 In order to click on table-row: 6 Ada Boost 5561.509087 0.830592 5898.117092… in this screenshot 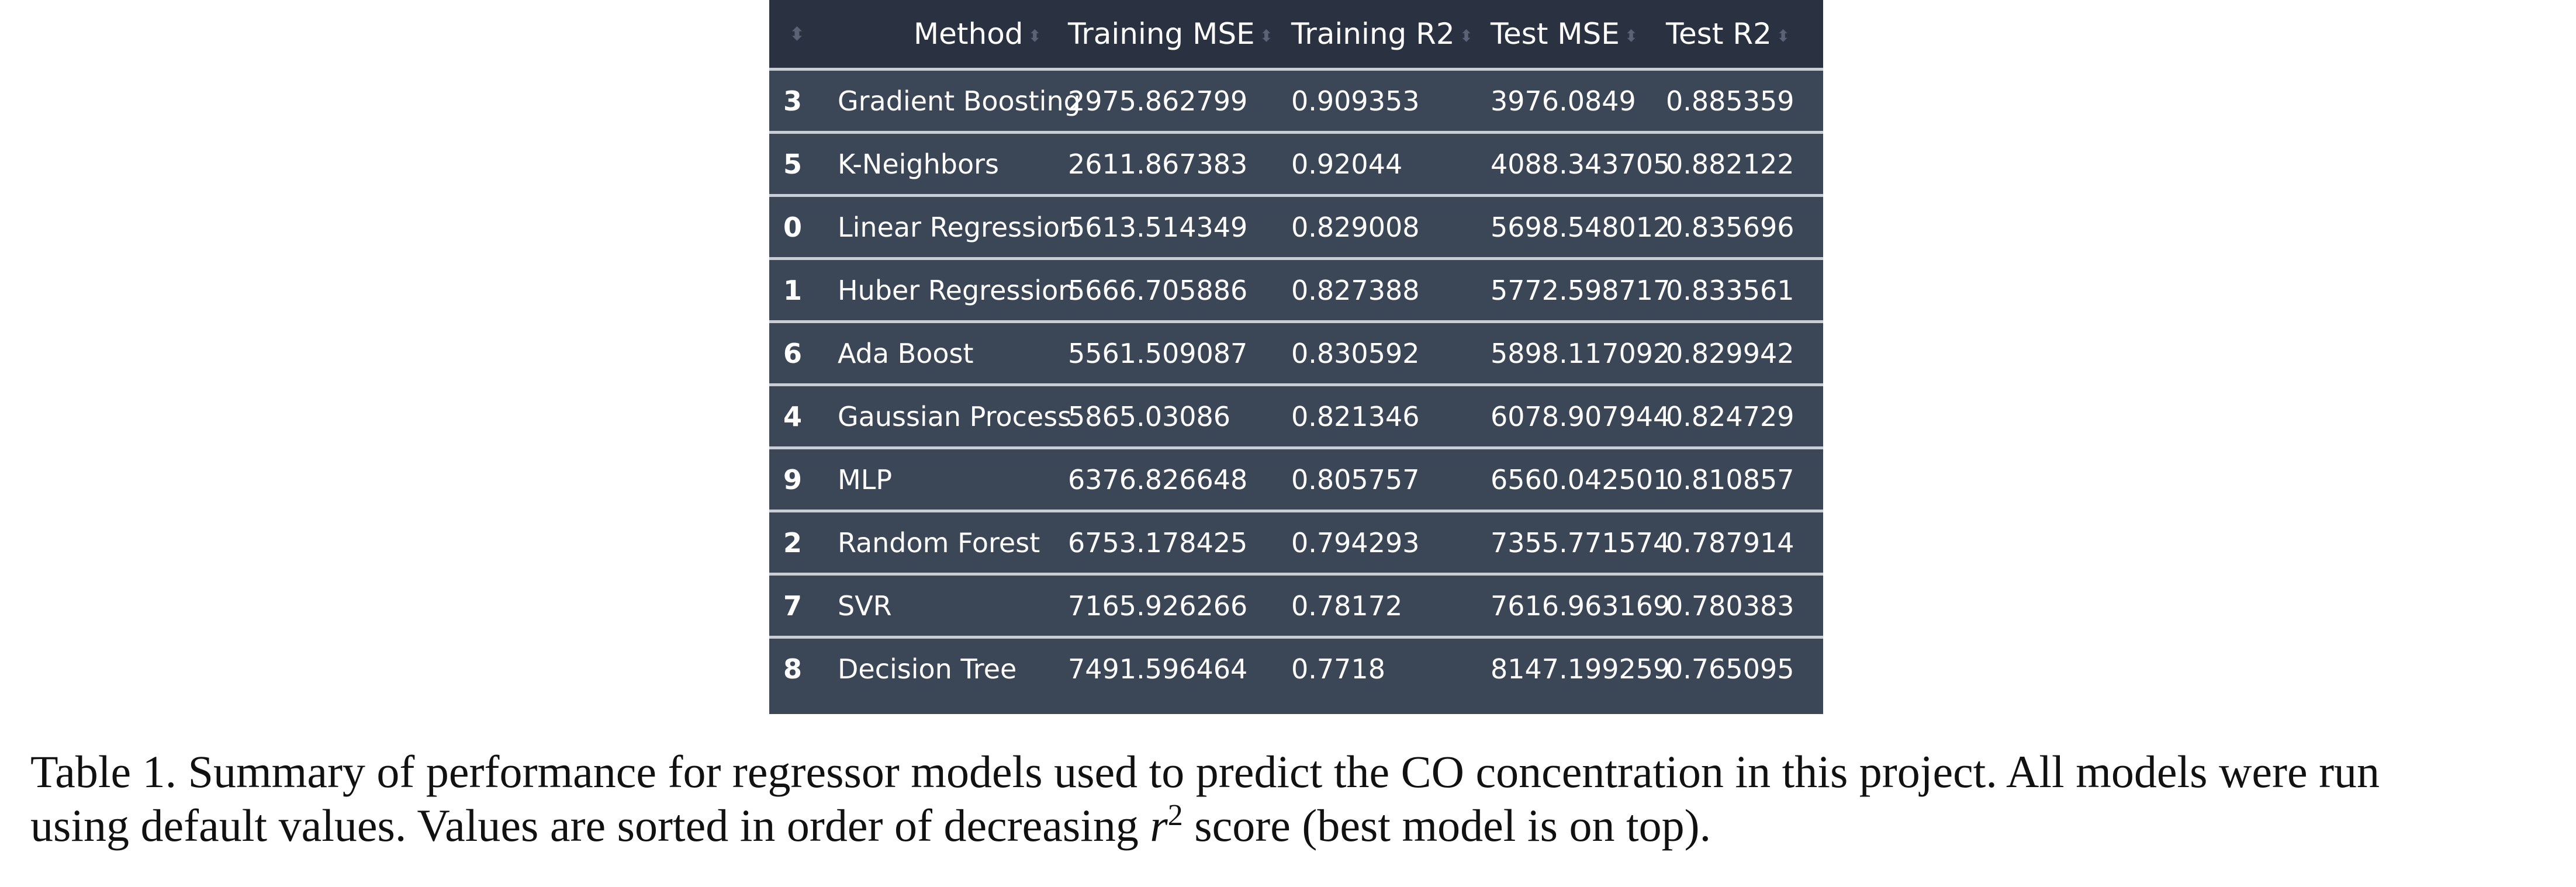, I will do `click(1296, 353)`.